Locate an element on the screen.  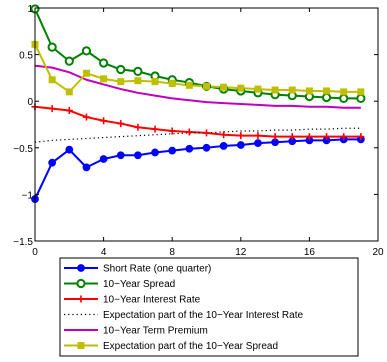
legend-label-1: Short Rate (one quarter) is located at coordinates (157, 269).